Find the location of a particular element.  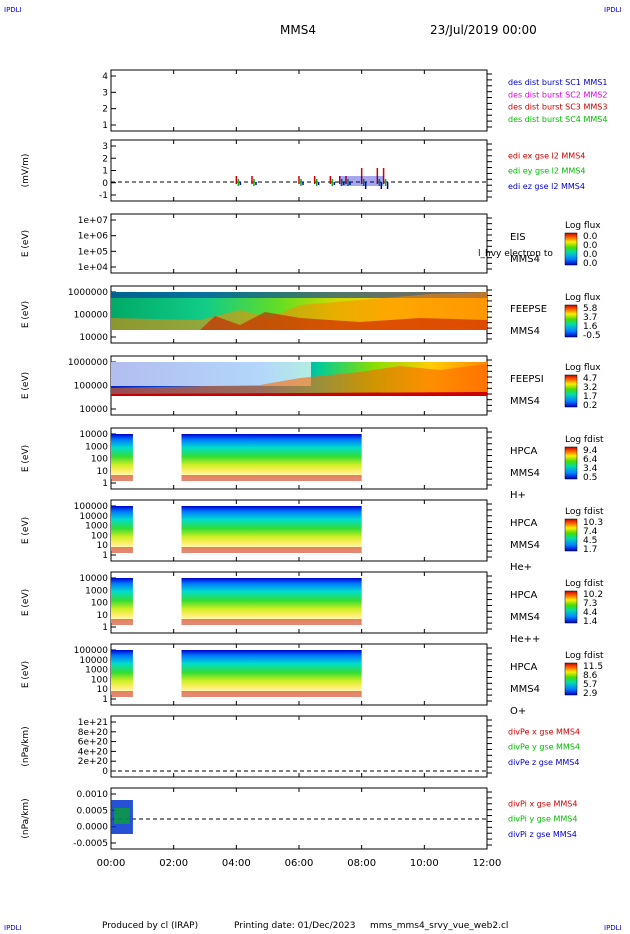

colorbar-value: 10.3 is located at coordinates (593, 523).